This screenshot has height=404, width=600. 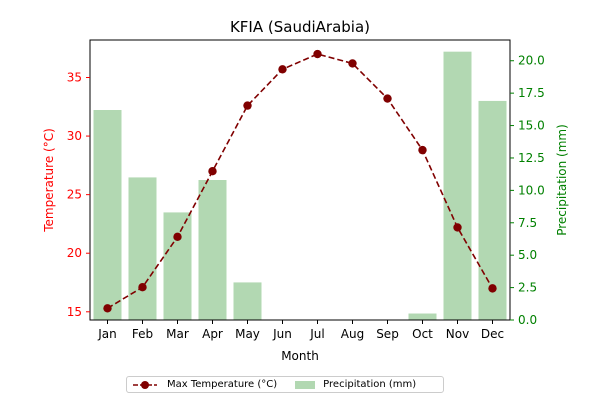 What do you see at coordinates (531, 126) in the screenshot?
I see `right-tick-label-15.0: 15.0` at bounding box center [531, 126].